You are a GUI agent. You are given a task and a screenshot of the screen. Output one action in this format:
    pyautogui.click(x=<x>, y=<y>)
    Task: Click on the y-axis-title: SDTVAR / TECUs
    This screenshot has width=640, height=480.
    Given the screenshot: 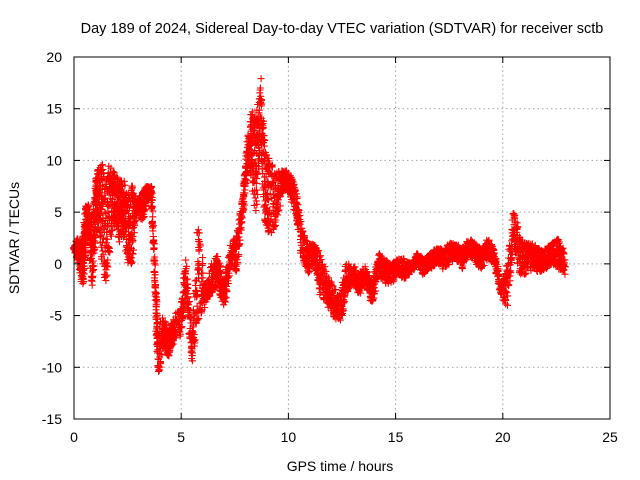 What is the action you would take?
    pyautogui.click(x=14, y=238)
    